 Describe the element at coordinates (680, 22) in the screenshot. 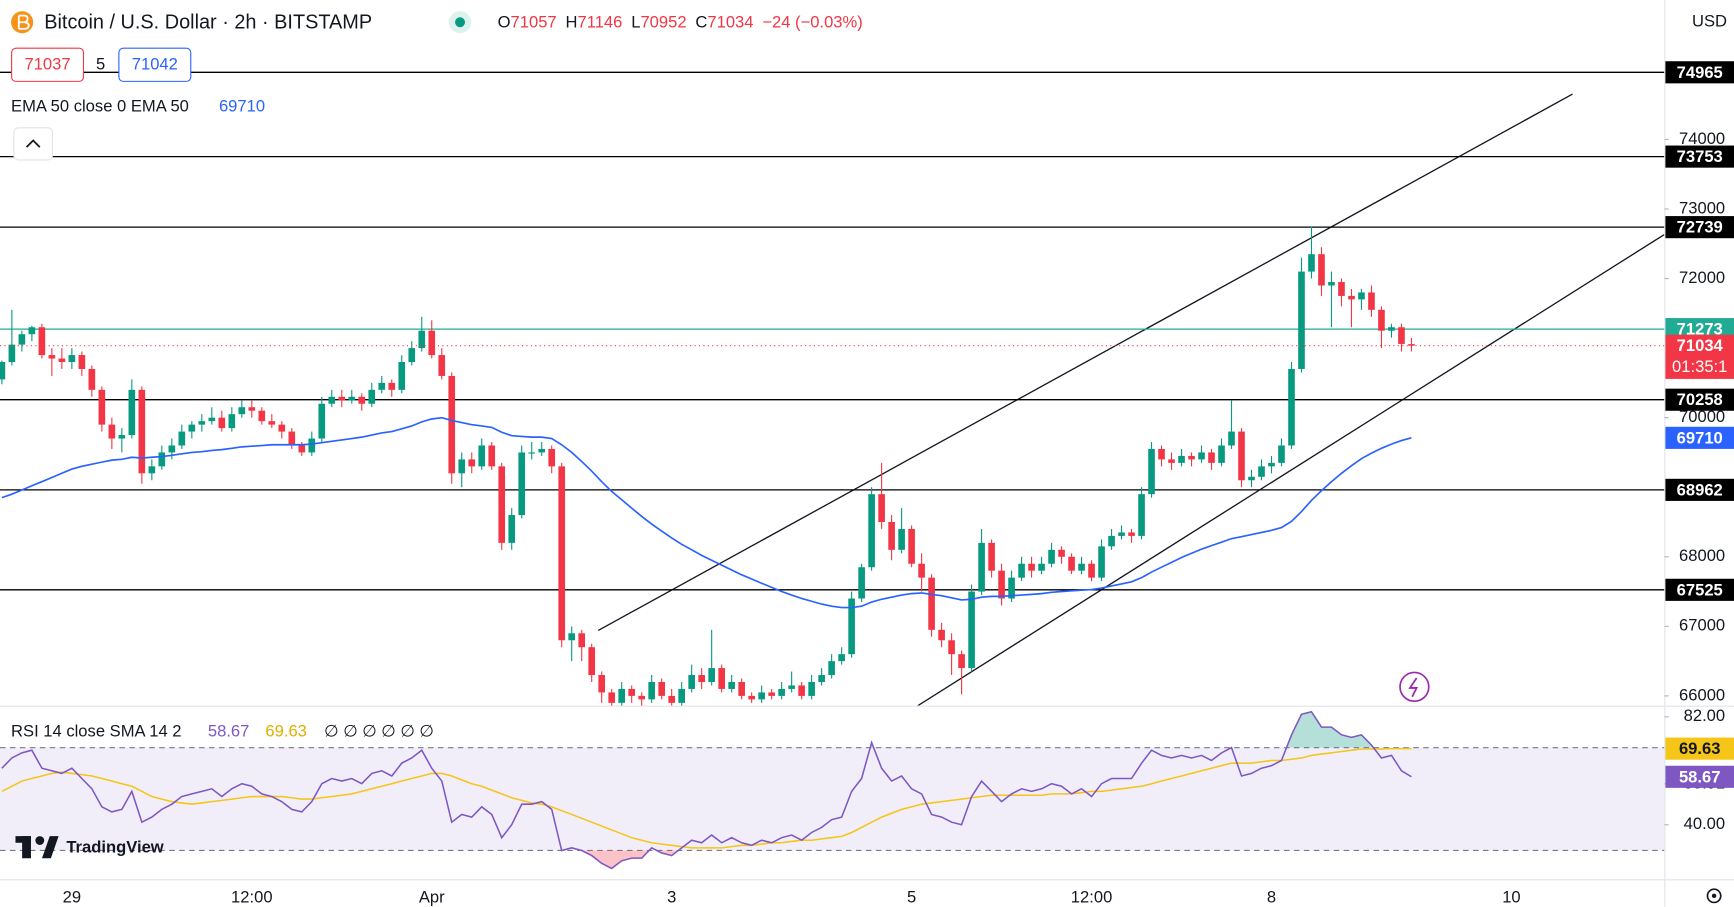

I see `ohlc: O71057 H71146 L70952 C71034 −24 (−0.03%)` at that location.